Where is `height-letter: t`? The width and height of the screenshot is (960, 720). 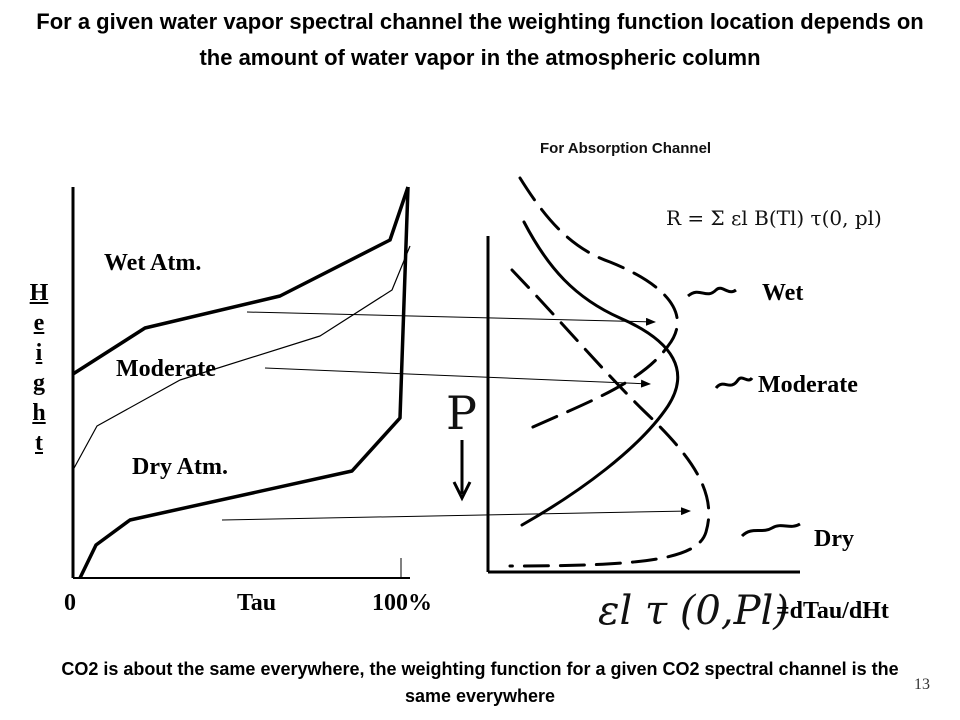 height-letter: t is located at coordinates (39, 443).